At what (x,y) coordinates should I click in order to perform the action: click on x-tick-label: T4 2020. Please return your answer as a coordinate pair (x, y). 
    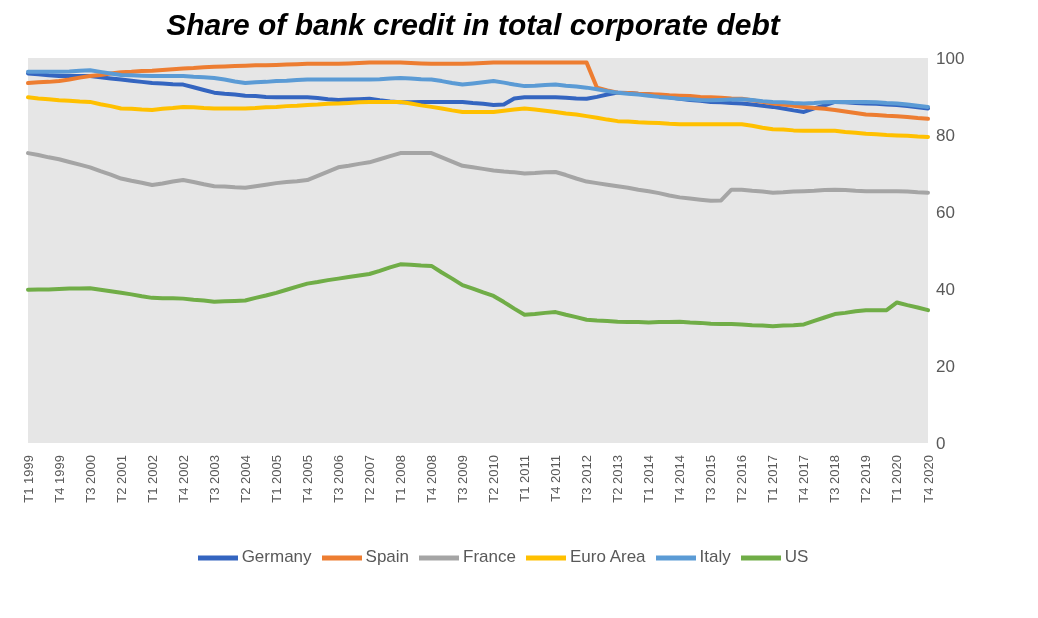
    Looking at the image, I should click on (928, 479).